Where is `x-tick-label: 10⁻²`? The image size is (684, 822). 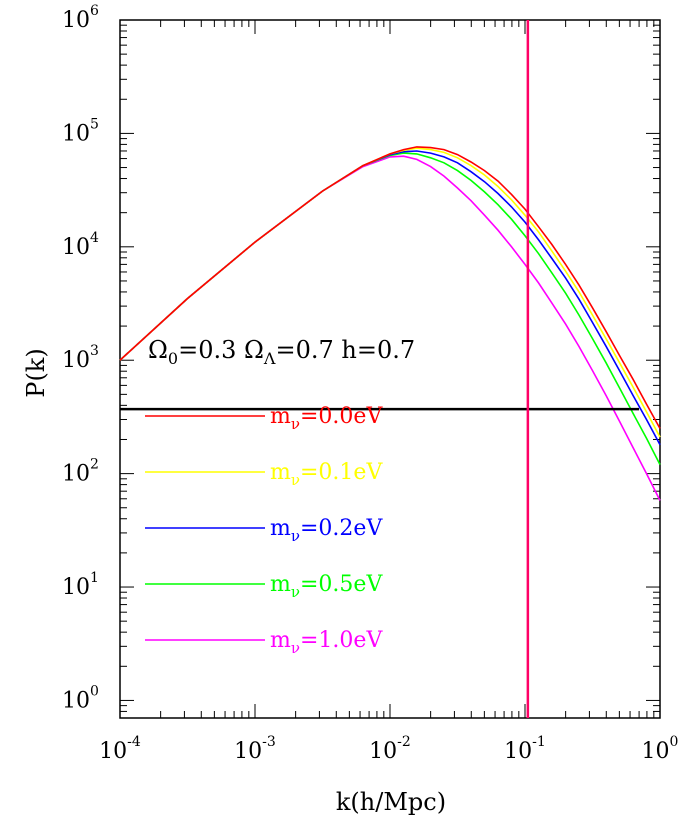 x-tick-label: 10⁻² is located at coordinates (390, 749).